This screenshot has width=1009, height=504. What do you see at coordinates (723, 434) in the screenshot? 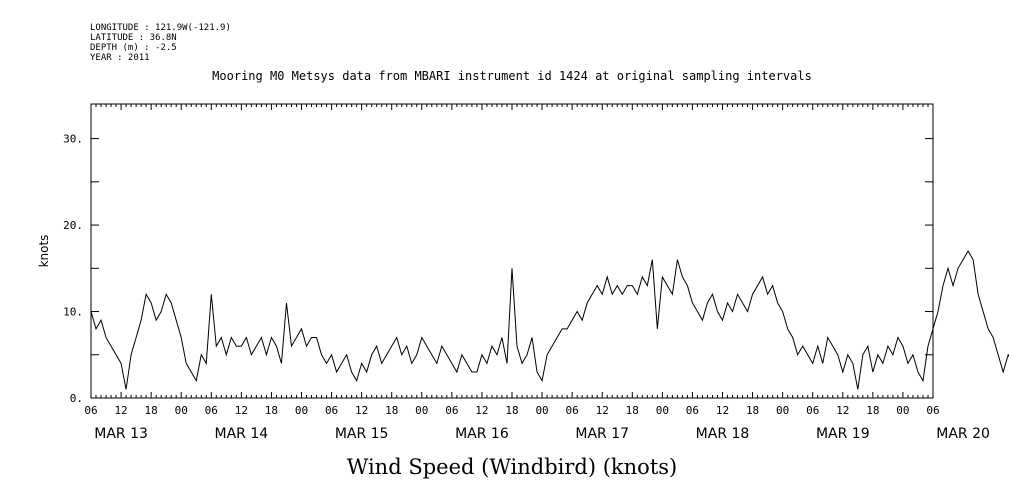
I see `x-day-label: MAR 18` at bounding box center [723, 434].